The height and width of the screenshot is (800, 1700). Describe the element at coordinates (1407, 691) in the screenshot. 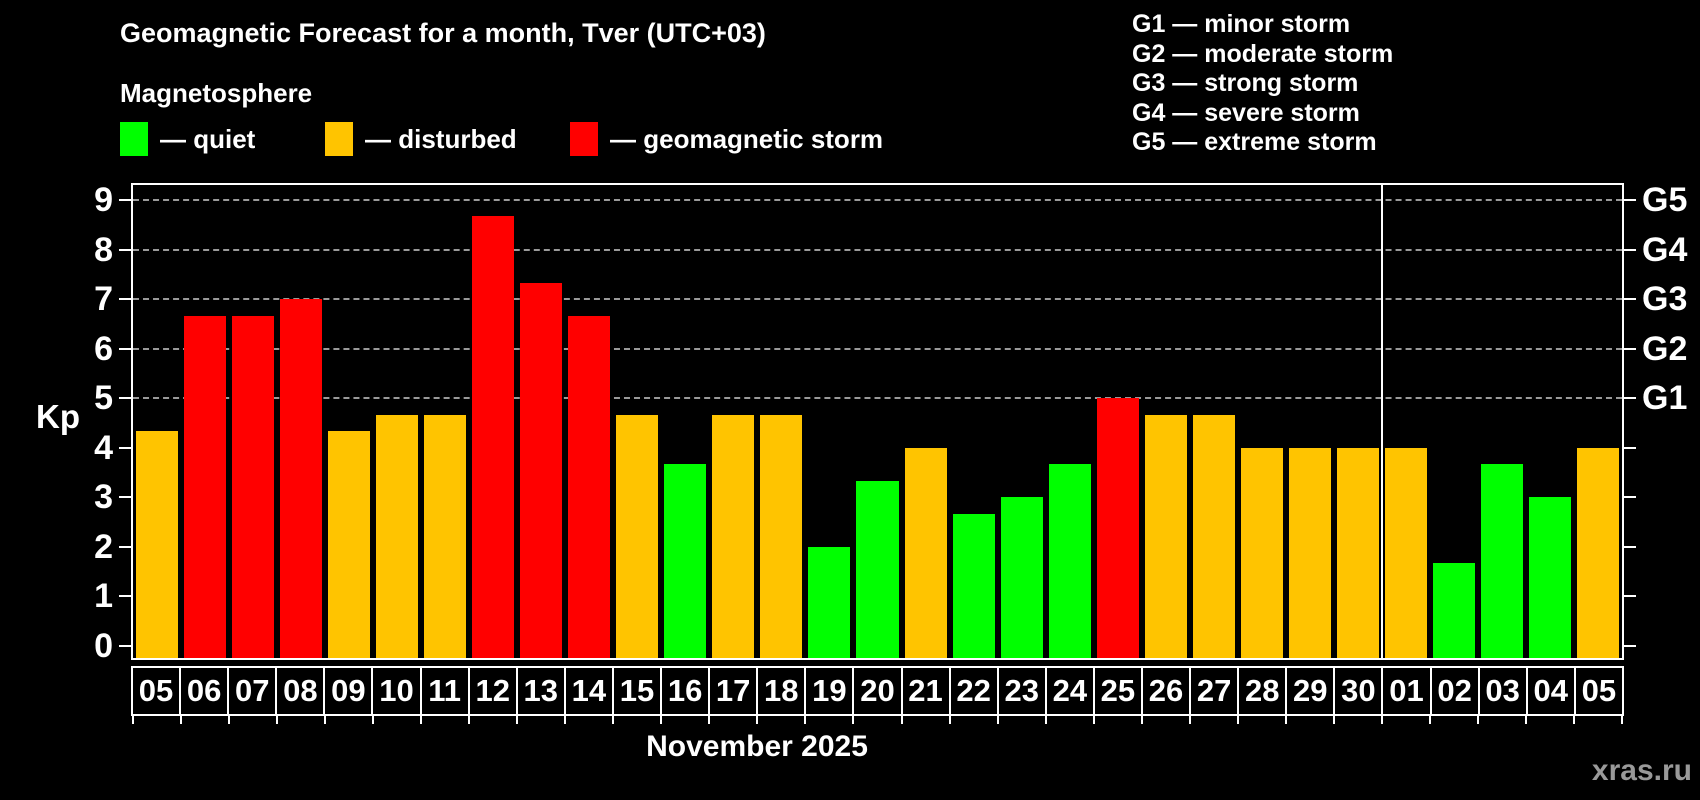

I see `date-cell: 01` at that location.